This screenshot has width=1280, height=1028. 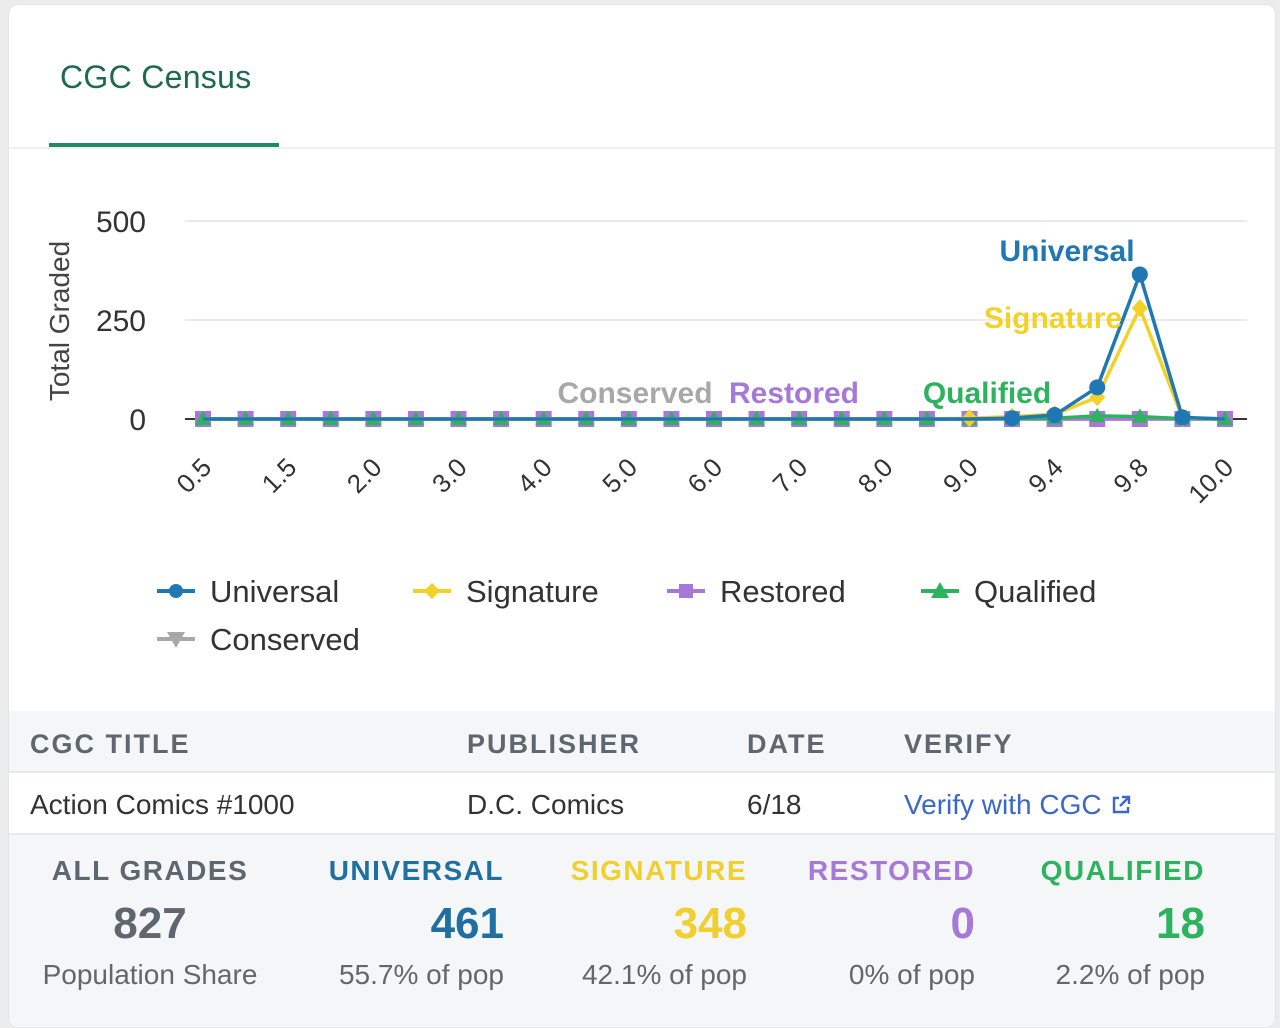 I want to click on stat-restored: RESTORED 0 0% of pop, so click(x=860, y=923).